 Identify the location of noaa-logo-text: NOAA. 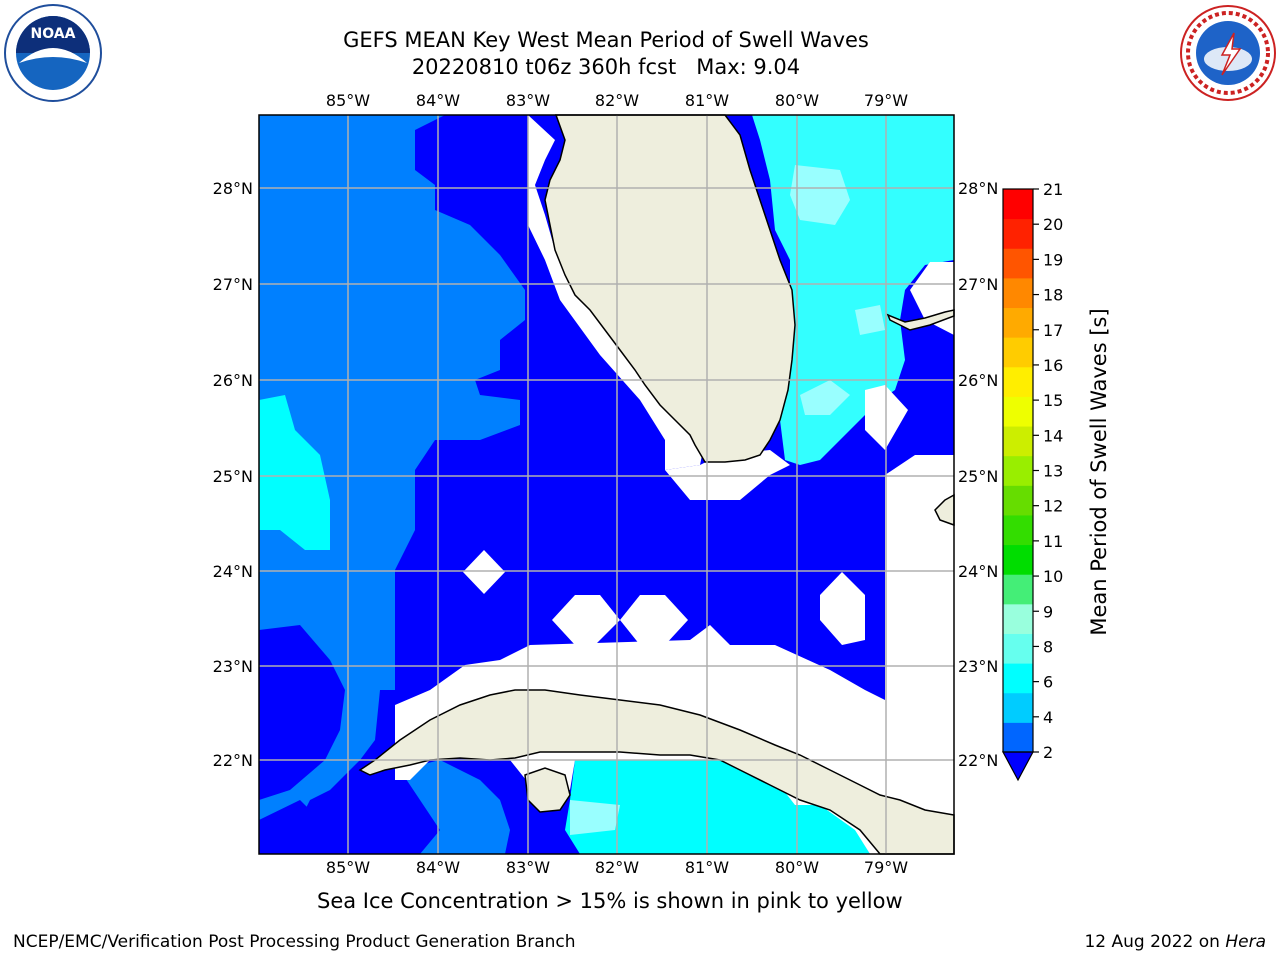
(53, 34).